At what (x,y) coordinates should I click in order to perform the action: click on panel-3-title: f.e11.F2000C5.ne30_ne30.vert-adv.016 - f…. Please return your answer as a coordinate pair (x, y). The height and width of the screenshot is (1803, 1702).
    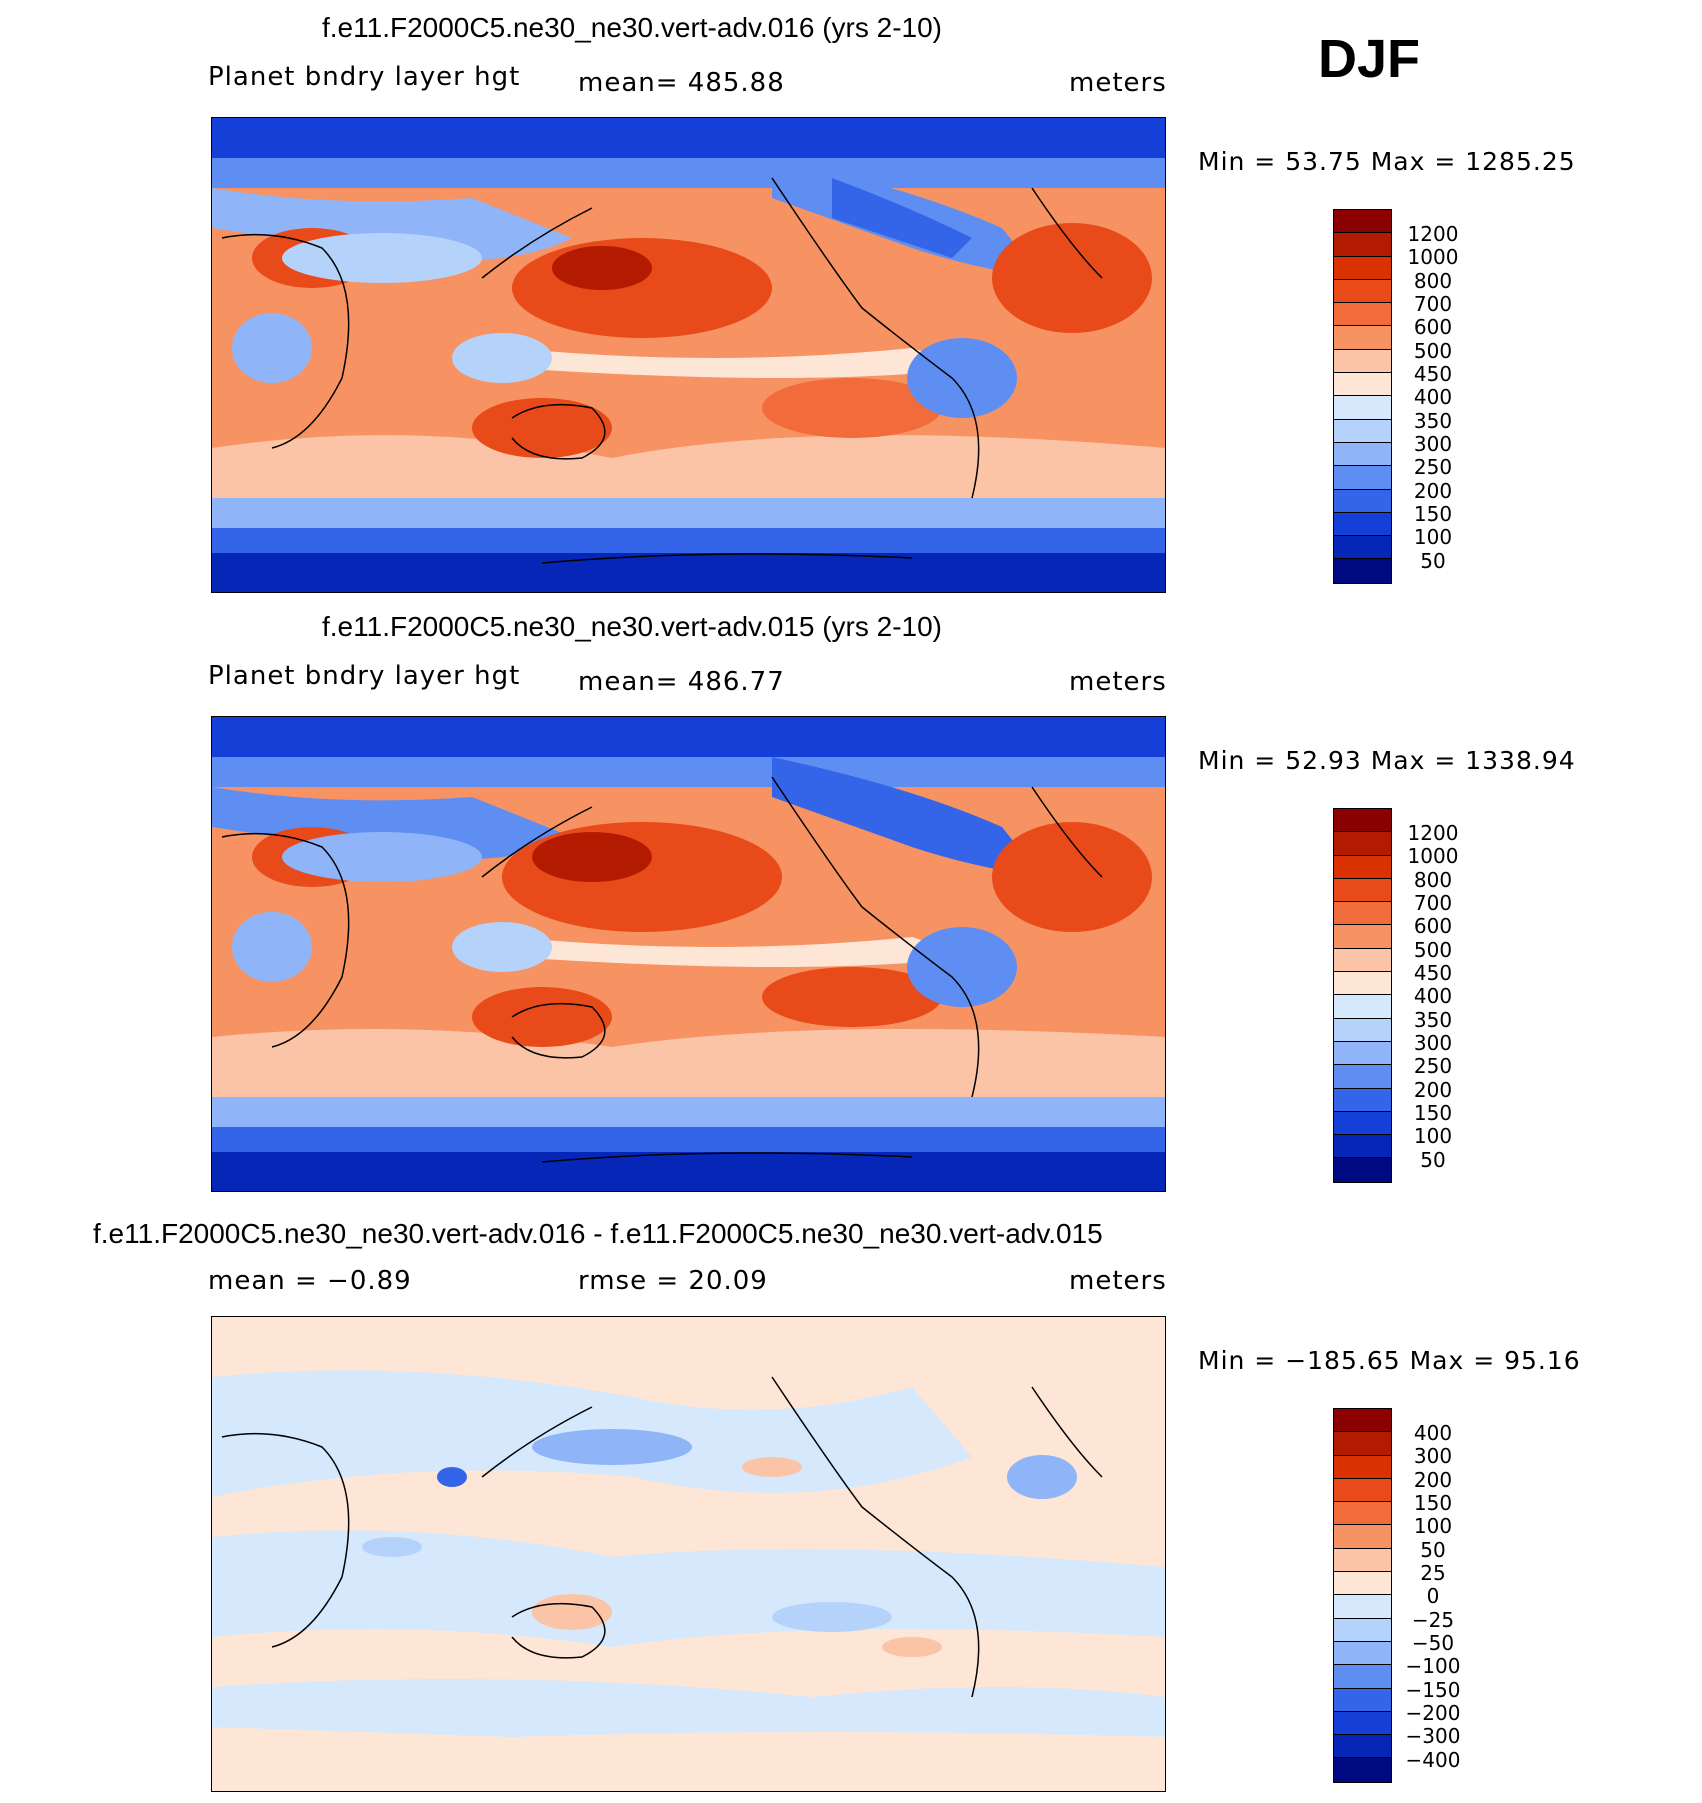
    Looking at the image, I should click on (598, 1233).